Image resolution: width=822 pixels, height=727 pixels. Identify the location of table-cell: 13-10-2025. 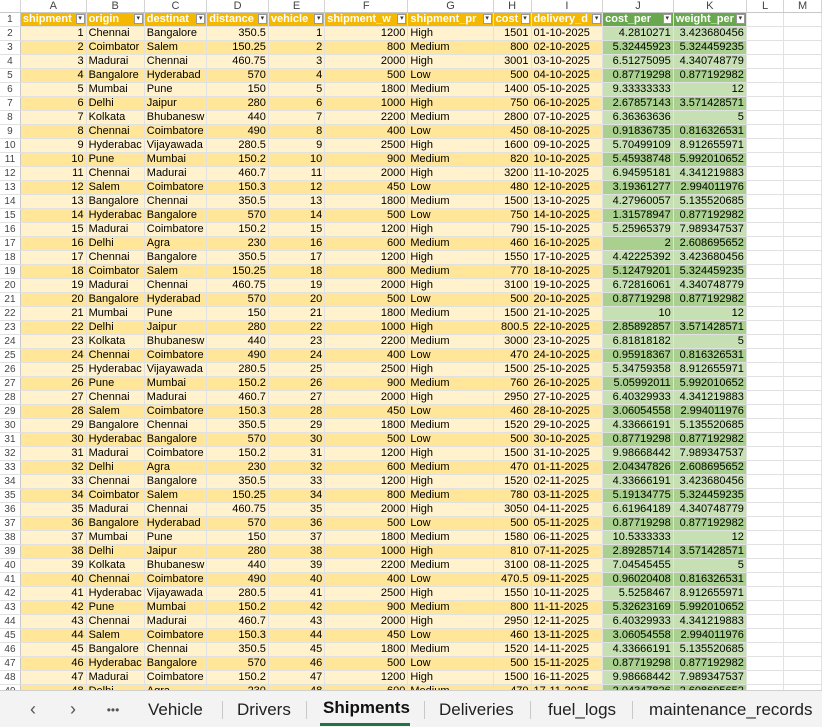
(567, 201).